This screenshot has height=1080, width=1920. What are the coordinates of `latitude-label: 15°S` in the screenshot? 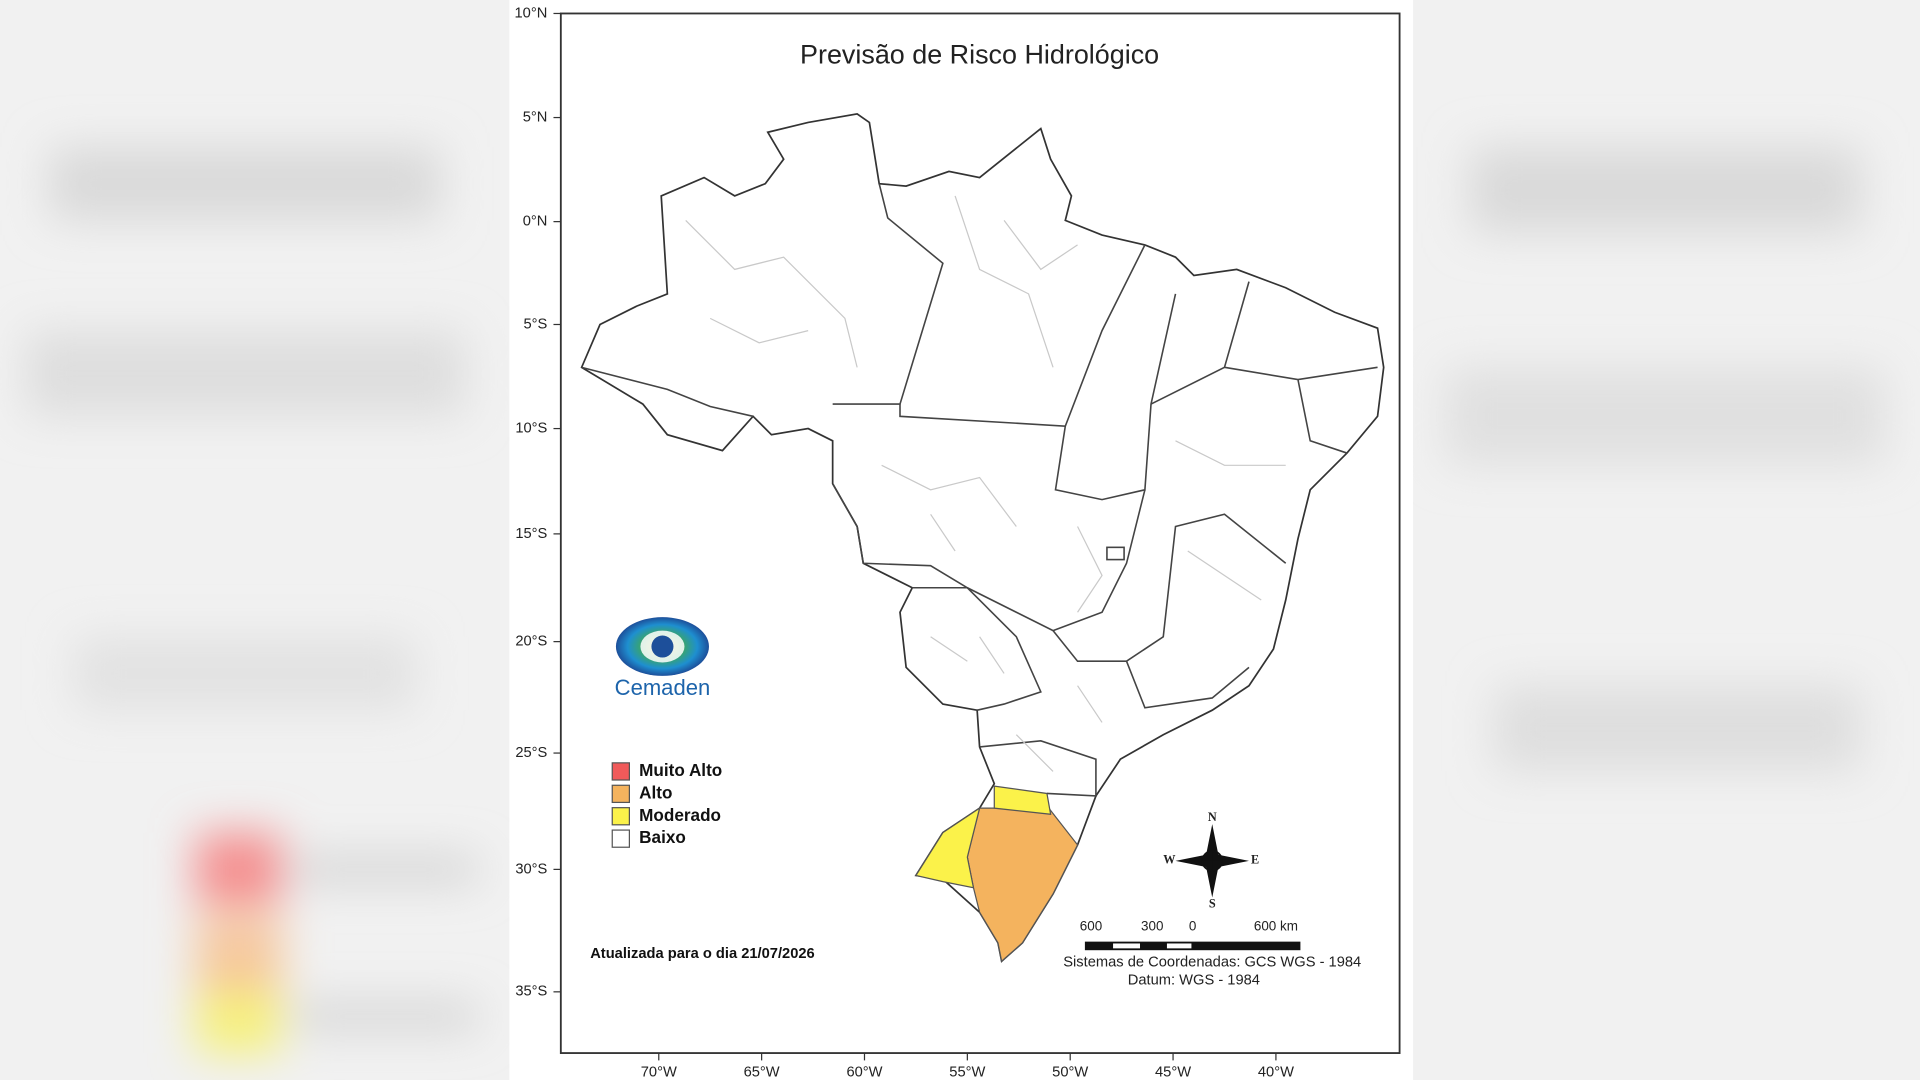 It's located at (531, 534).